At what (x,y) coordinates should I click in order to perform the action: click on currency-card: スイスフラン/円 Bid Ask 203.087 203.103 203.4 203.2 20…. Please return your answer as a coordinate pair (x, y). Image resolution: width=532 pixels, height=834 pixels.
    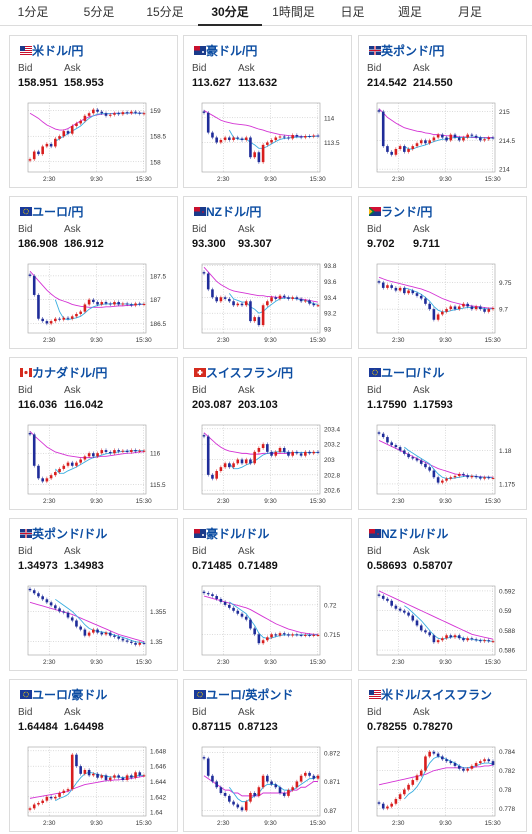
    Looking at the image, I should click on (267, 433).